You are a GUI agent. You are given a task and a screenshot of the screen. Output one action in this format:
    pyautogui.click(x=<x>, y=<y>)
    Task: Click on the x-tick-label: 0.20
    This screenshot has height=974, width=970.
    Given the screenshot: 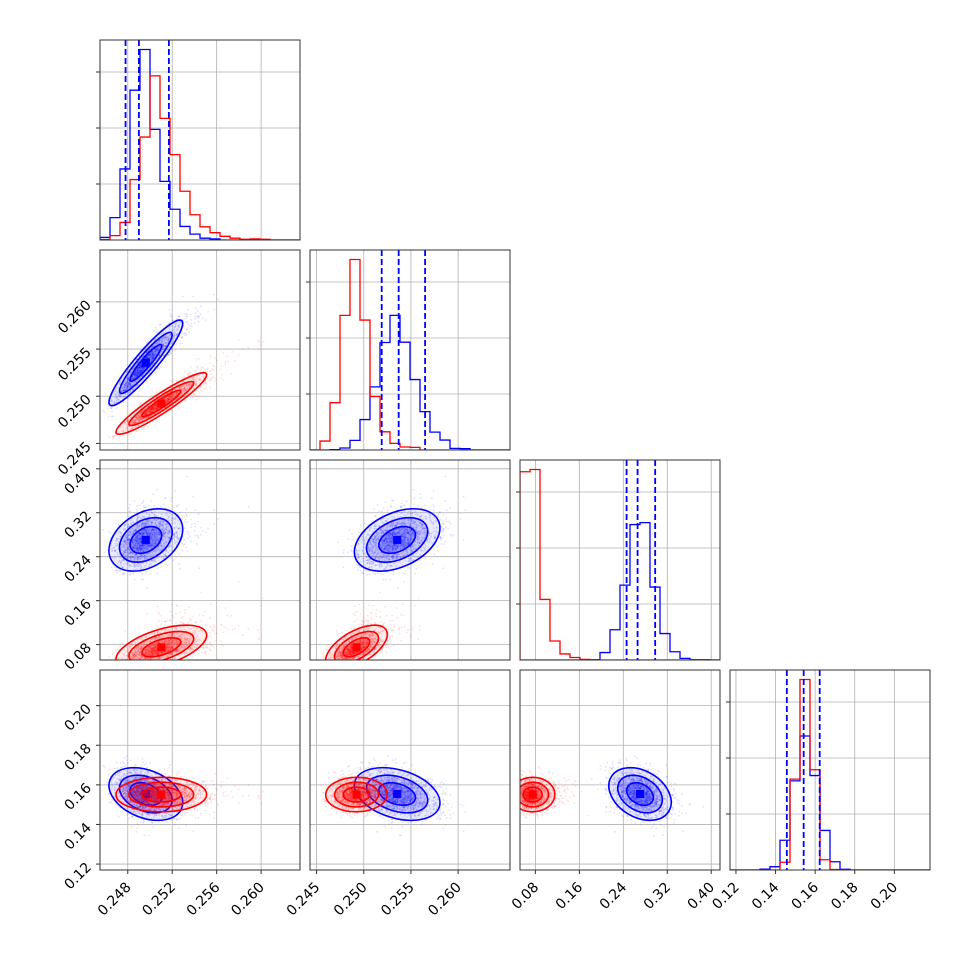 What is the action you would take?
    pyautogui.click(x=884, y=896)
    